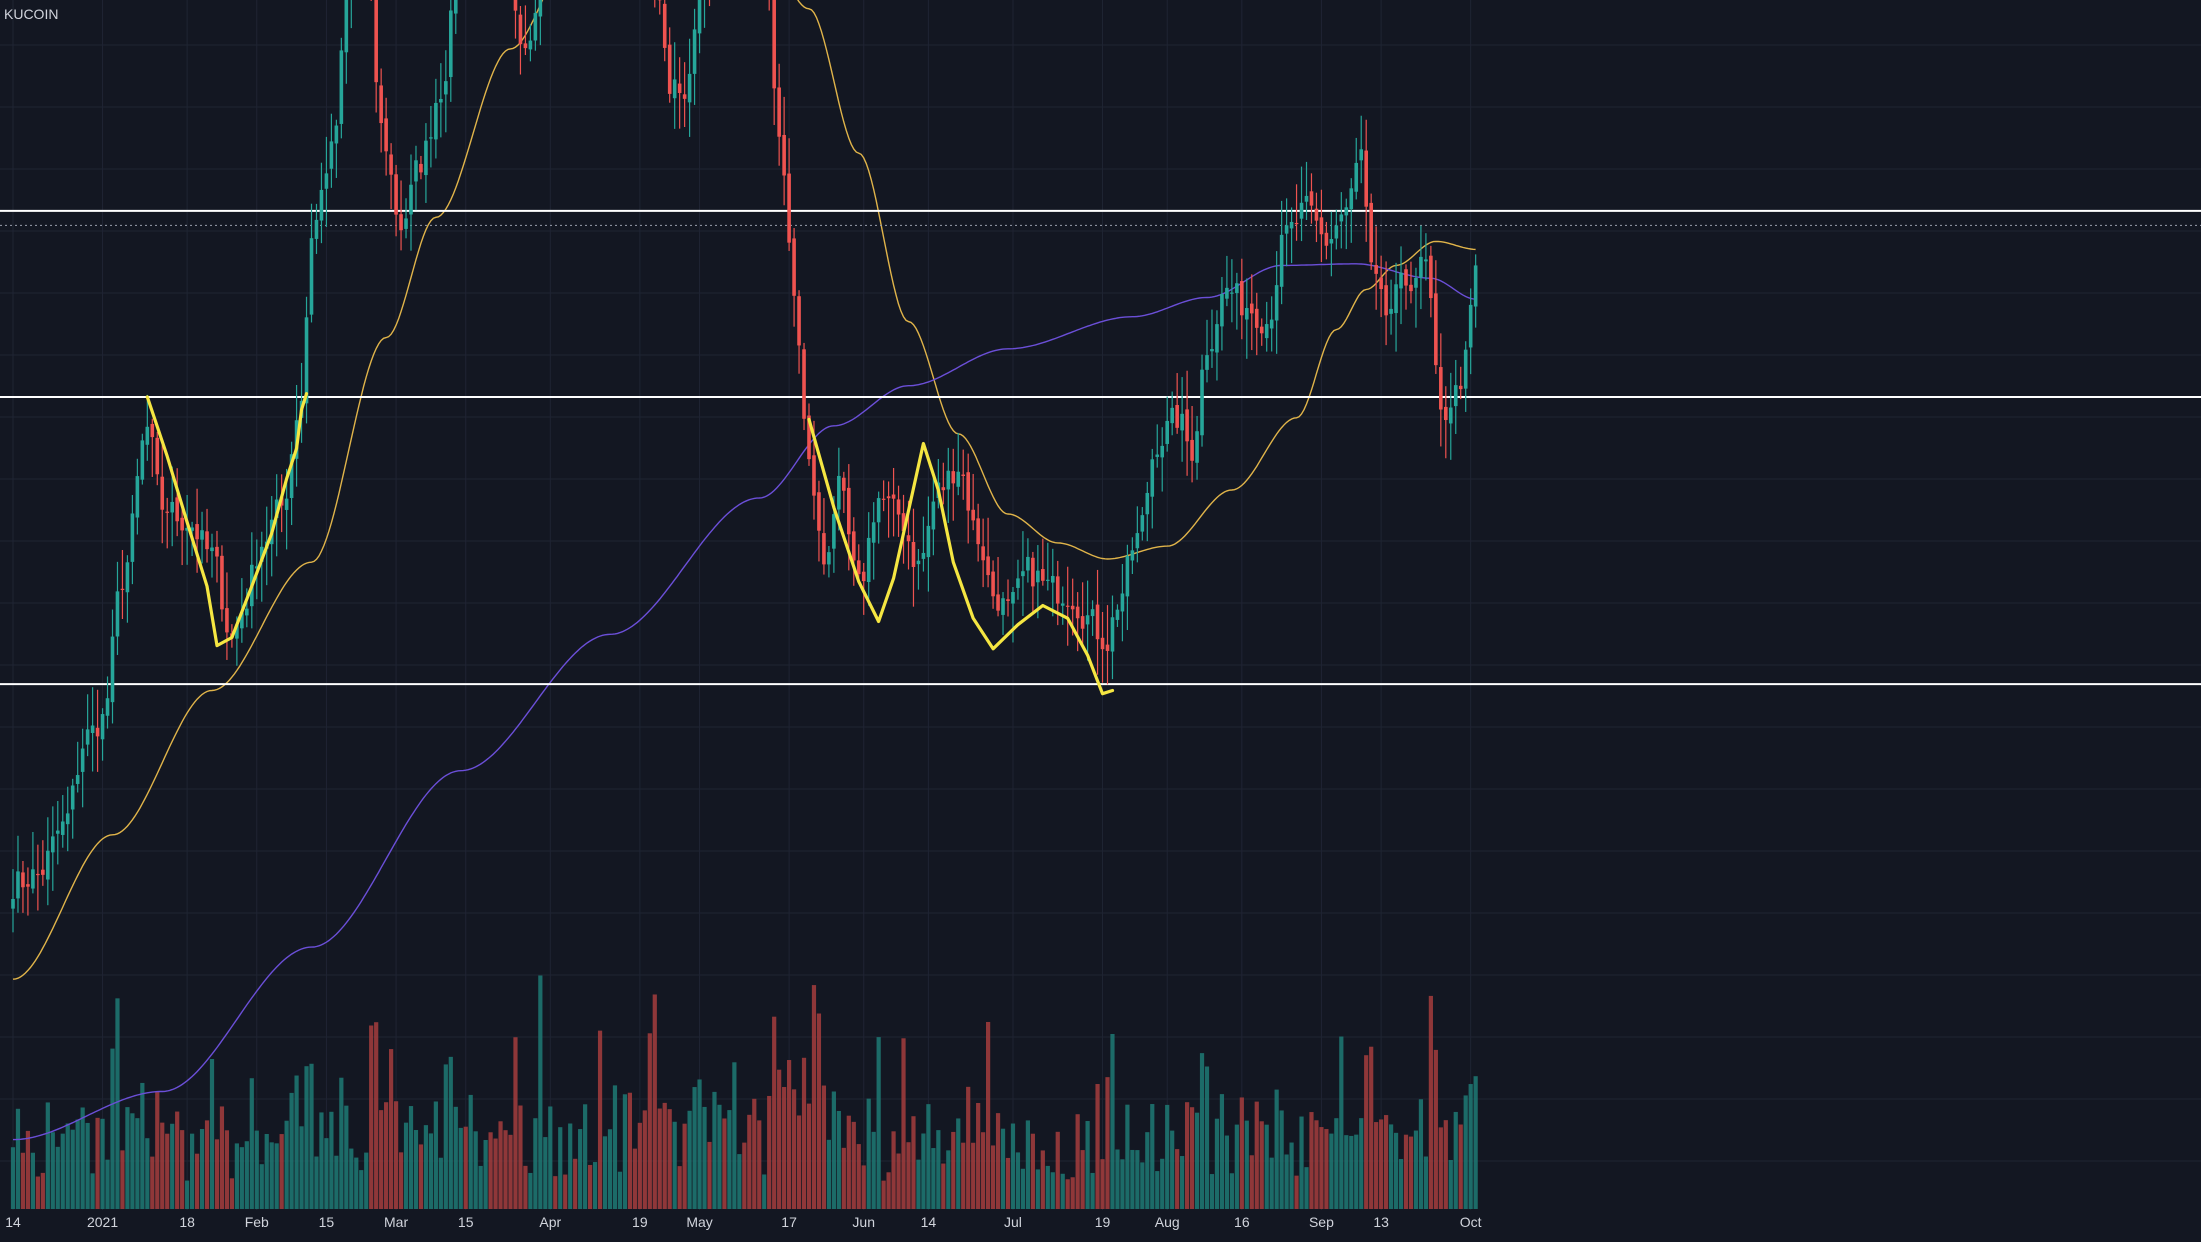 This screenshot has height=1242, width=2201. I want to click on x-tick-label: Aug, so click(1167, 1222).